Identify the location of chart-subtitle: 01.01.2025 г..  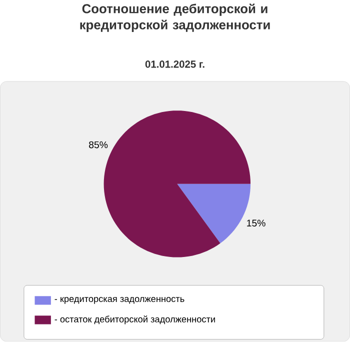
(174, 64).